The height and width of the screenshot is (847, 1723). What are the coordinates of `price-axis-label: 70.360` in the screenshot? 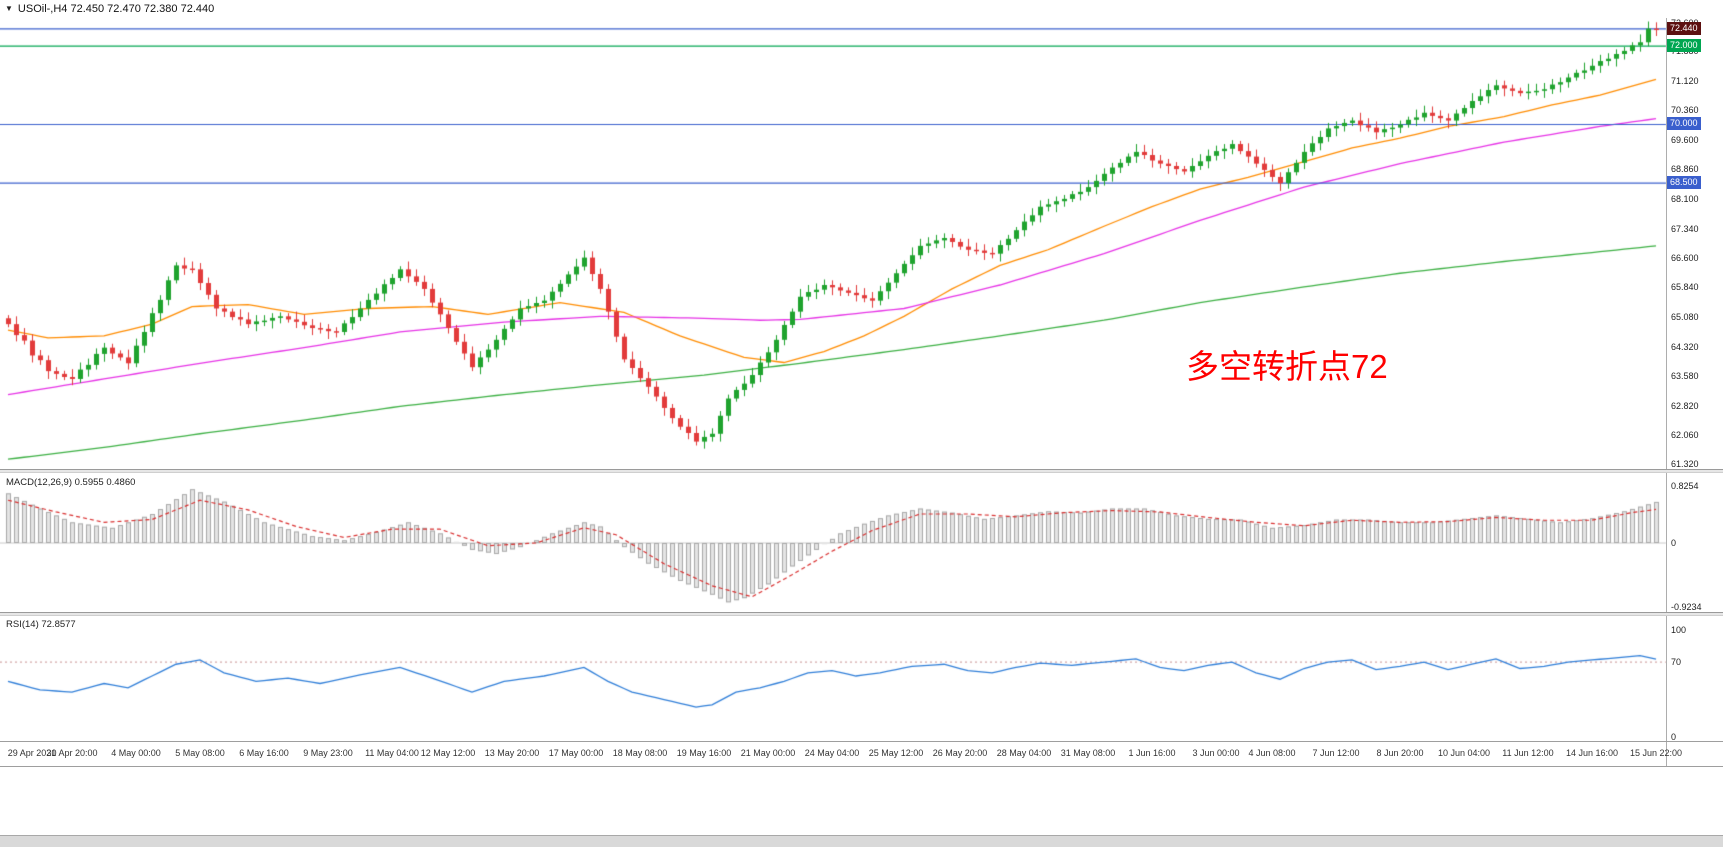 It's located at (1685, 110).